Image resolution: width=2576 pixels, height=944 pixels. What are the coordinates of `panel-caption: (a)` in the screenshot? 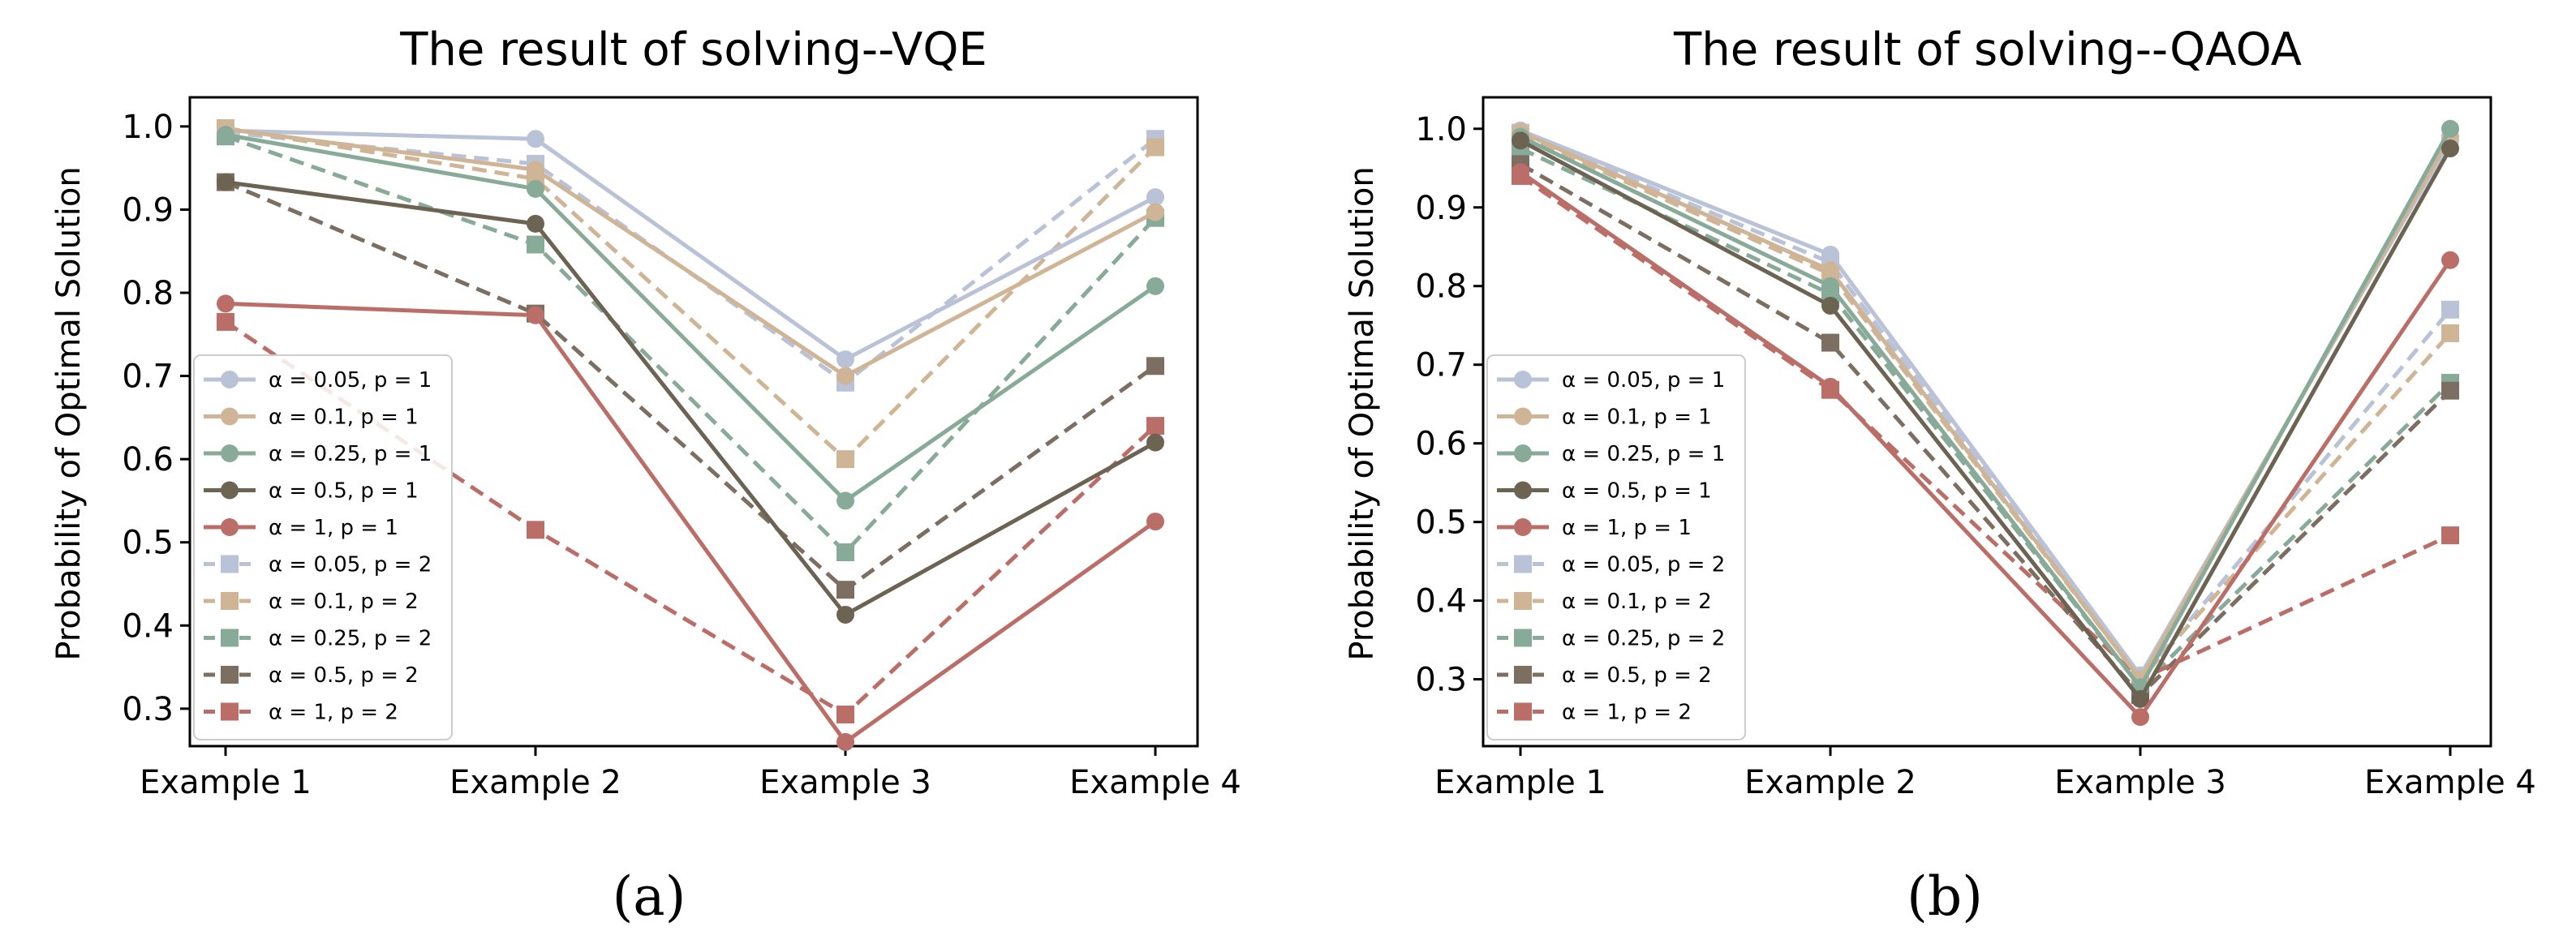 It's located at (649, 896).